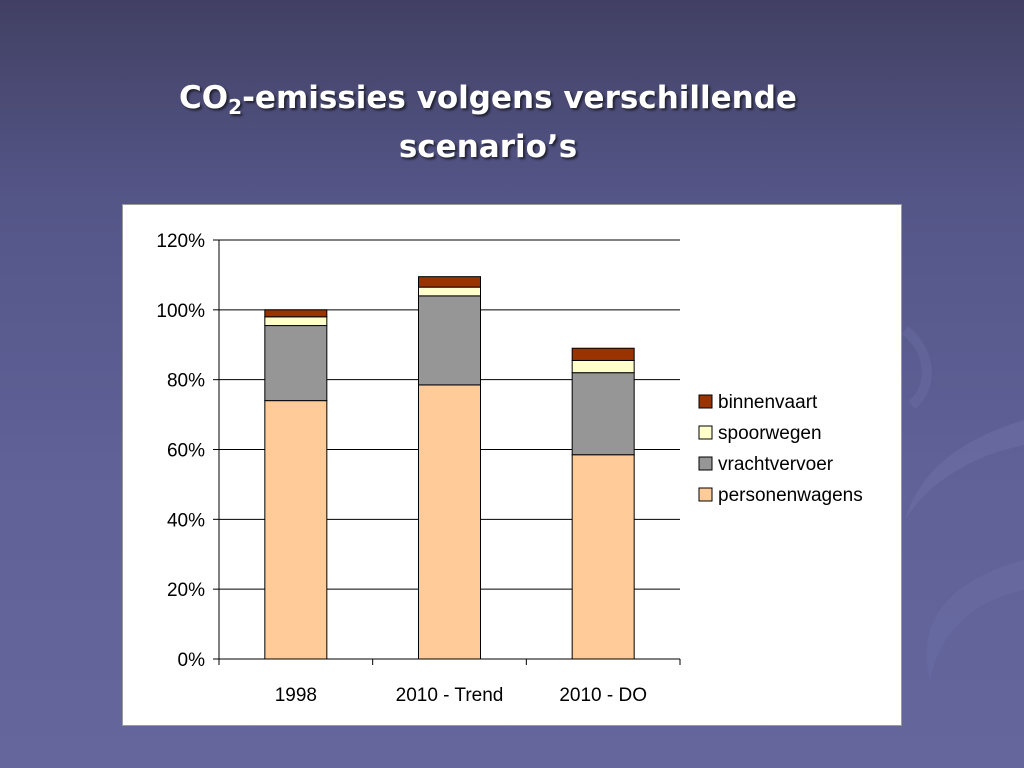  Describe the element at coordinates (296, 695) in the screenshot. I see `x-tick-label: 1998` at that location.